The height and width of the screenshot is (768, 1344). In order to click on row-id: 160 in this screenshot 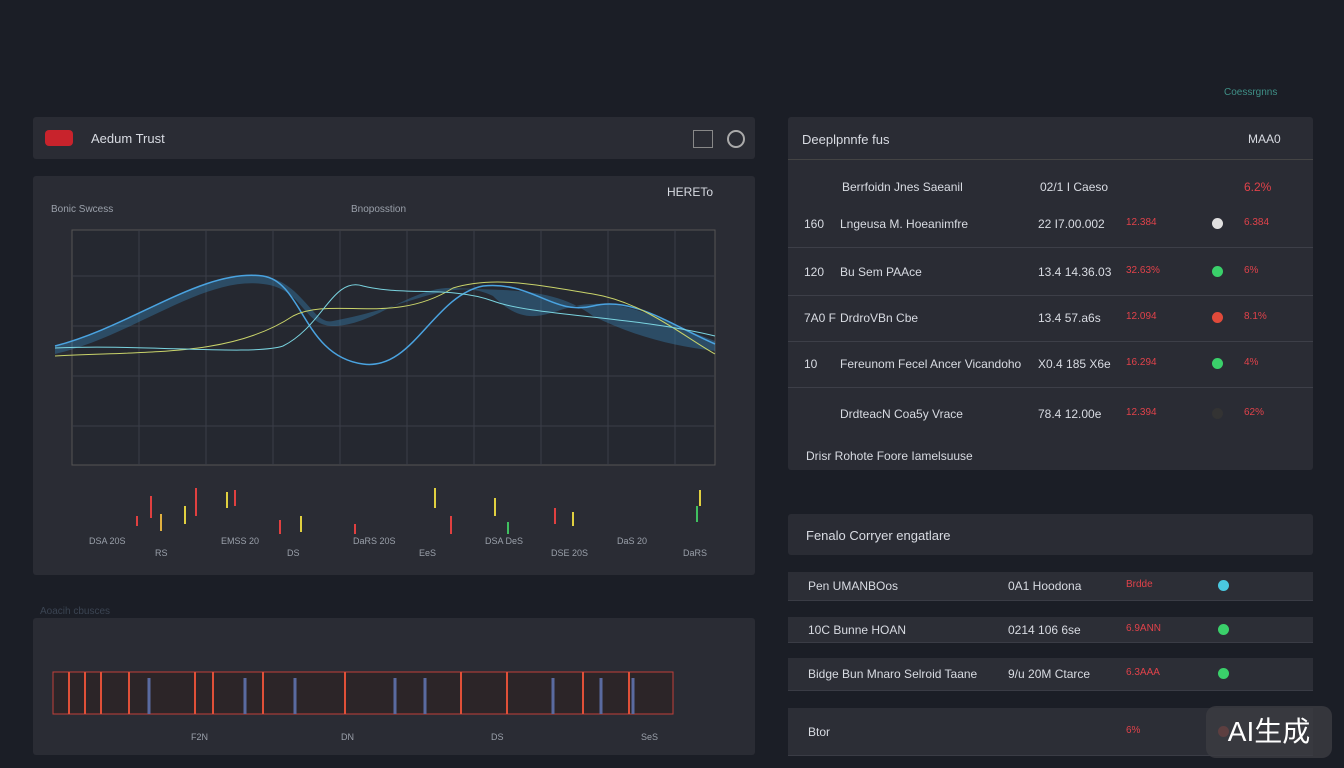, I will do `click(814, 224)`.